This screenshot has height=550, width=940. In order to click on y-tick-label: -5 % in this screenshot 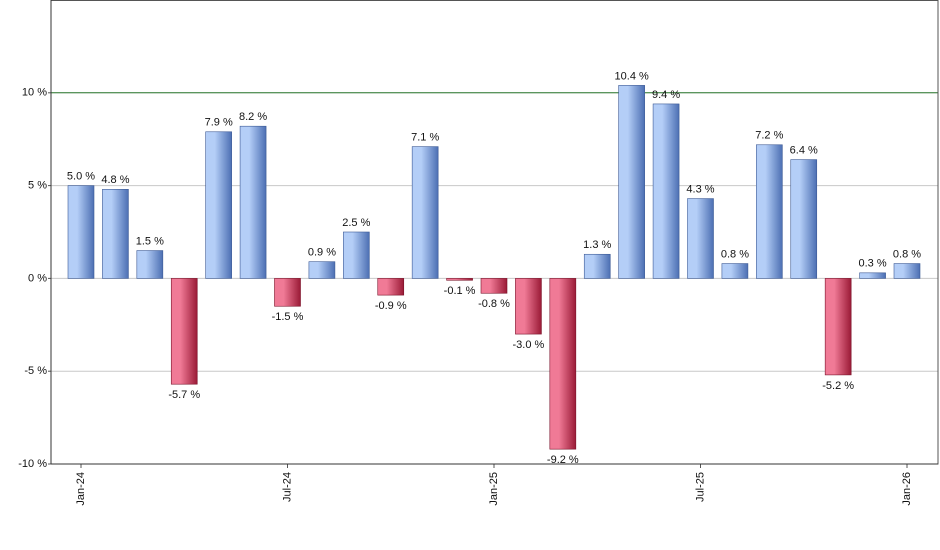, I will do `click(35, 371)`.